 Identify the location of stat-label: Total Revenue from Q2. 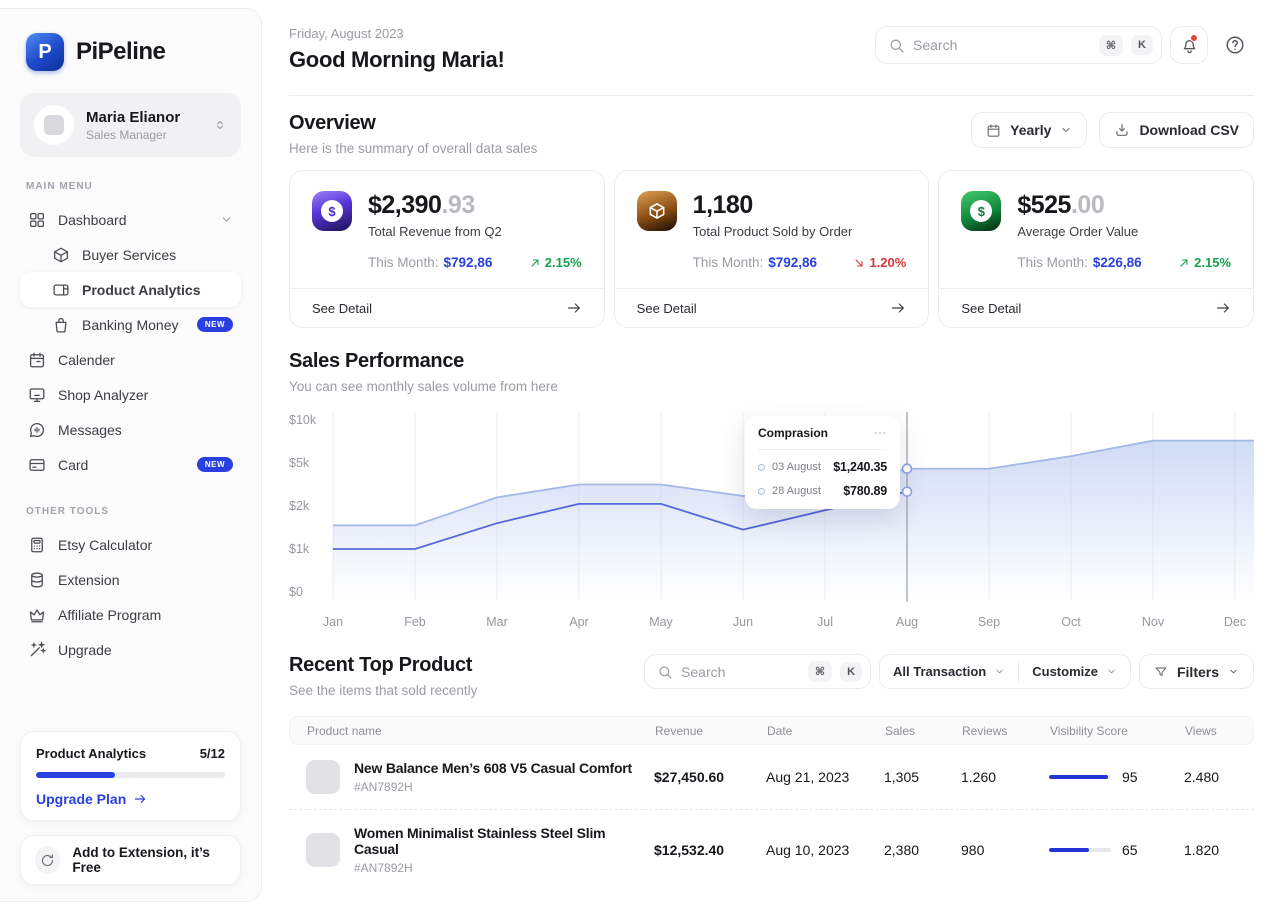
(435, 231).